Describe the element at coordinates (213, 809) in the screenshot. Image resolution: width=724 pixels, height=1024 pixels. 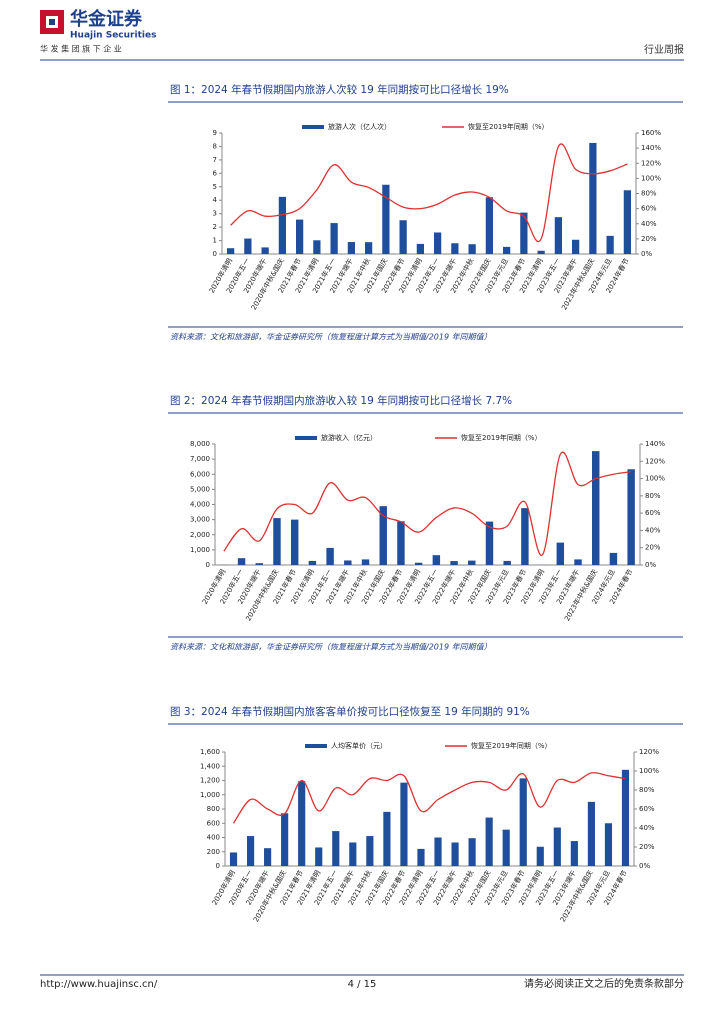
I see `y-tick-label: 800` at that location.